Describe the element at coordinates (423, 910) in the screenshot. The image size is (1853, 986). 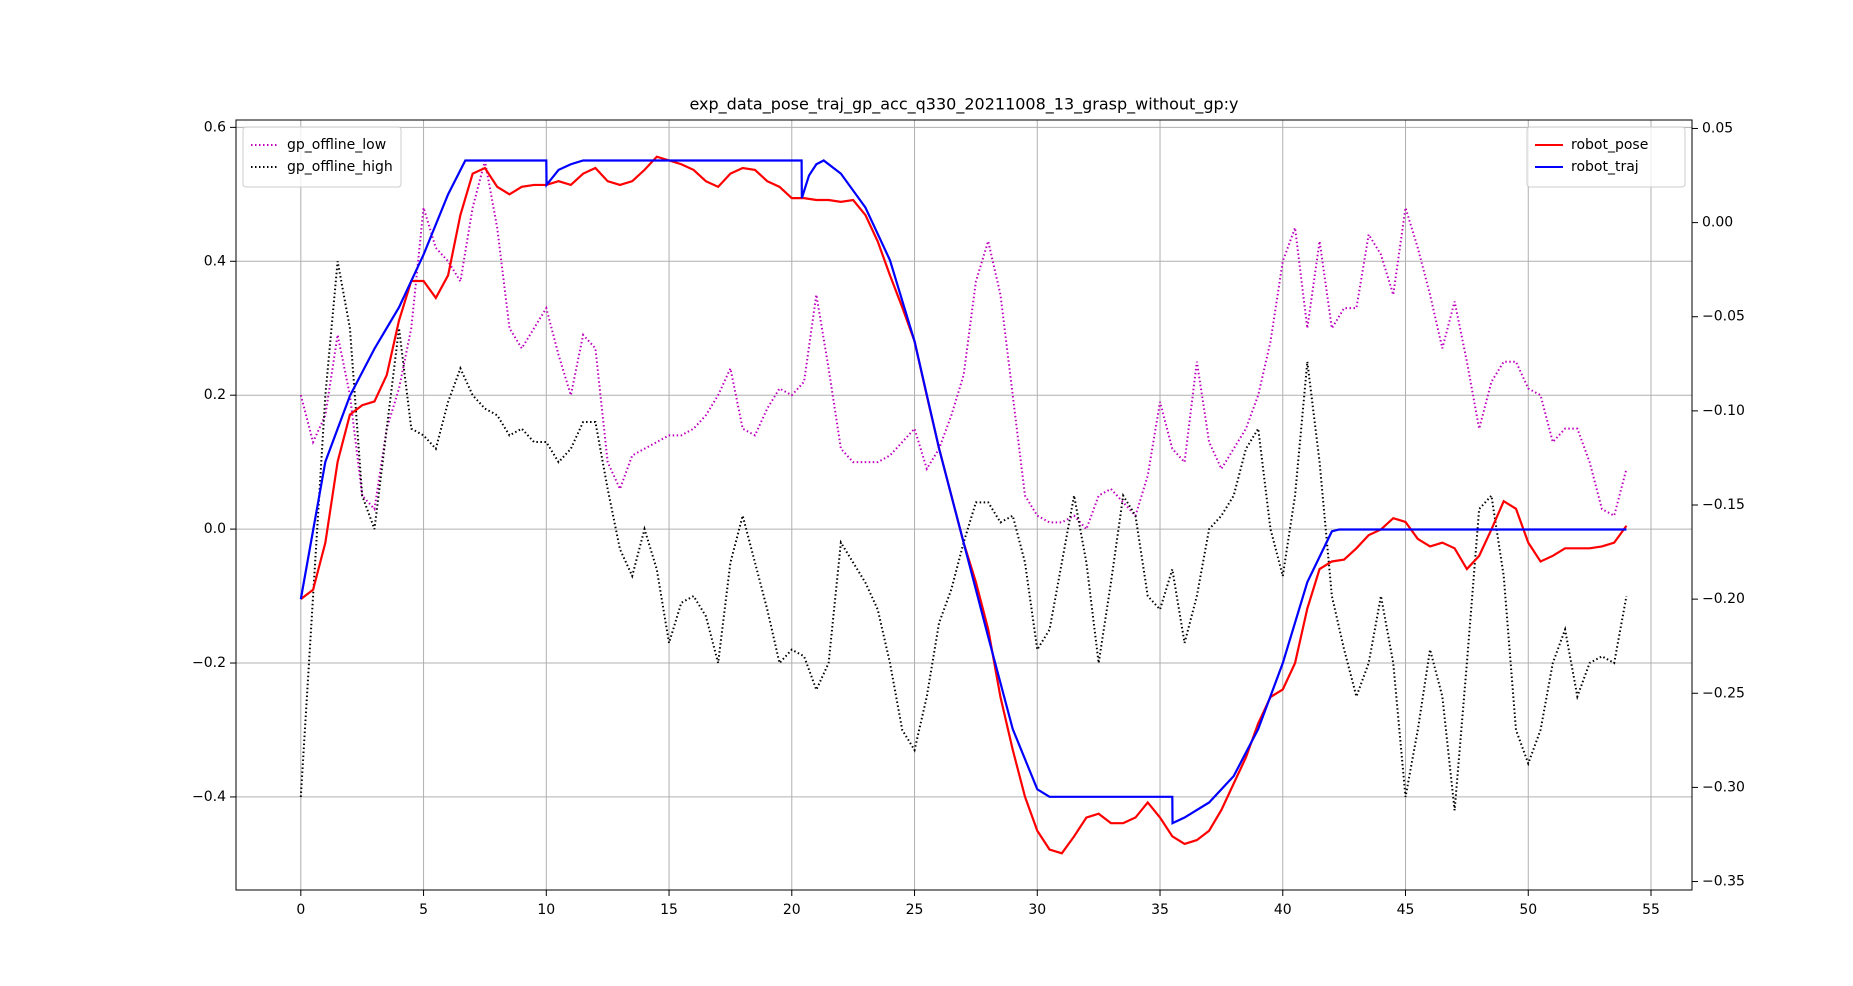
I see `x-tick-label: 5` at that location.